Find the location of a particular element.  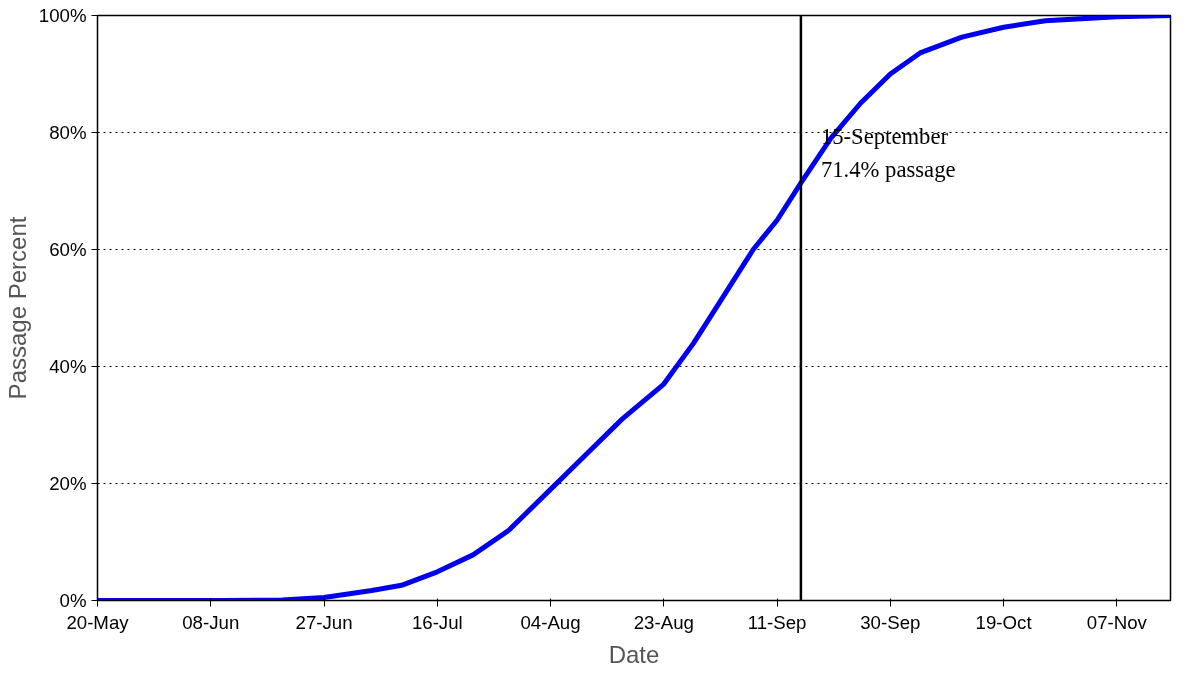

y-tick-label: 80% is located at coordinates (68, 132).